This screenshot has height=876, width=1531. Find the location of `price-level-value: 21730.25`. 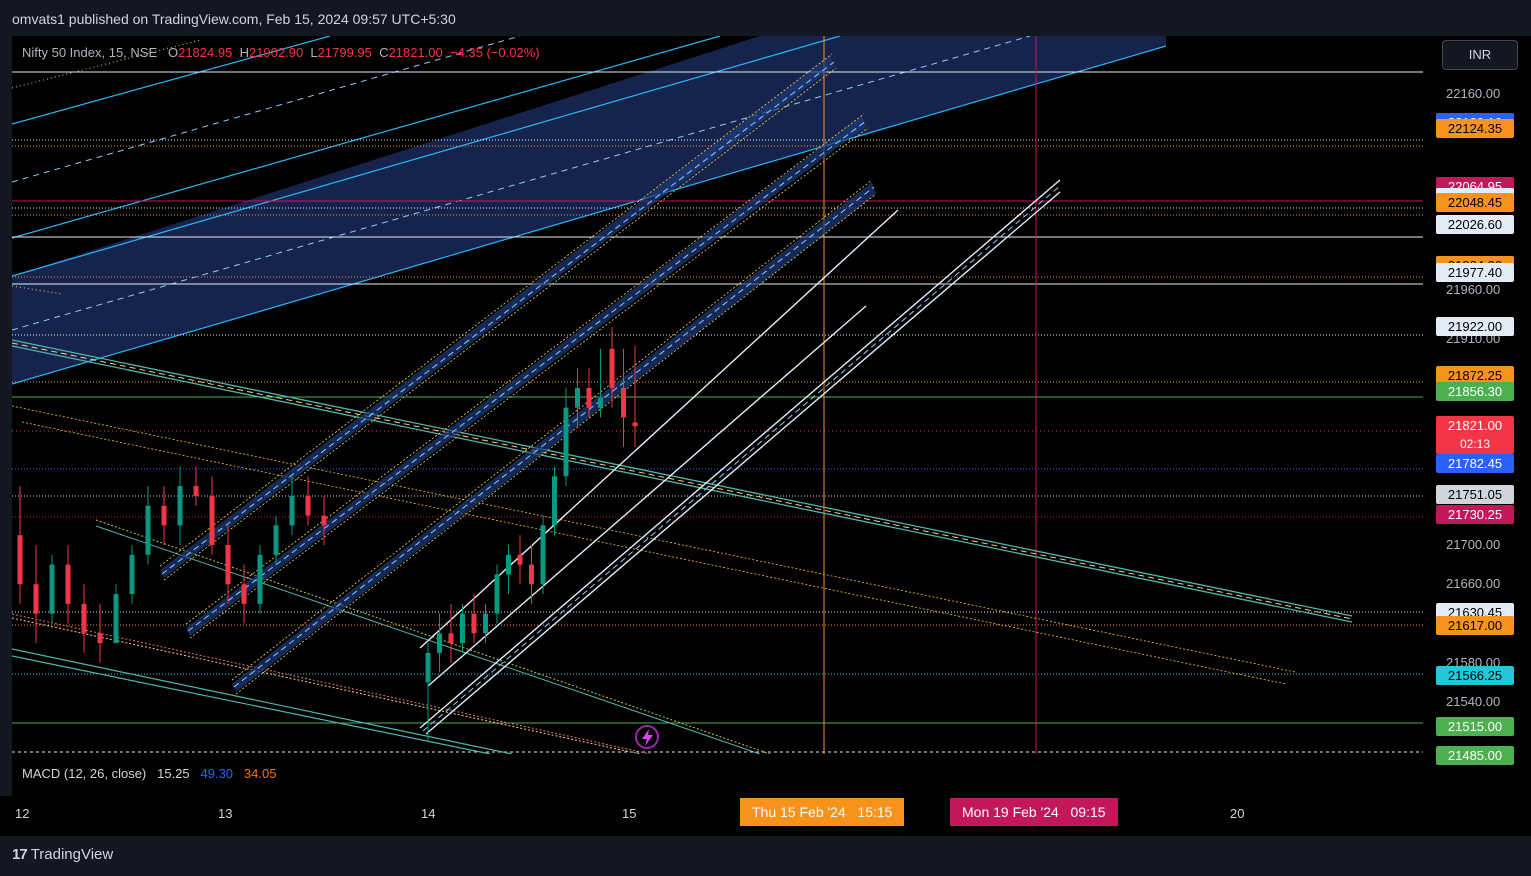

price-level-value: 21730.25 is located at coordinates (1475, 515).